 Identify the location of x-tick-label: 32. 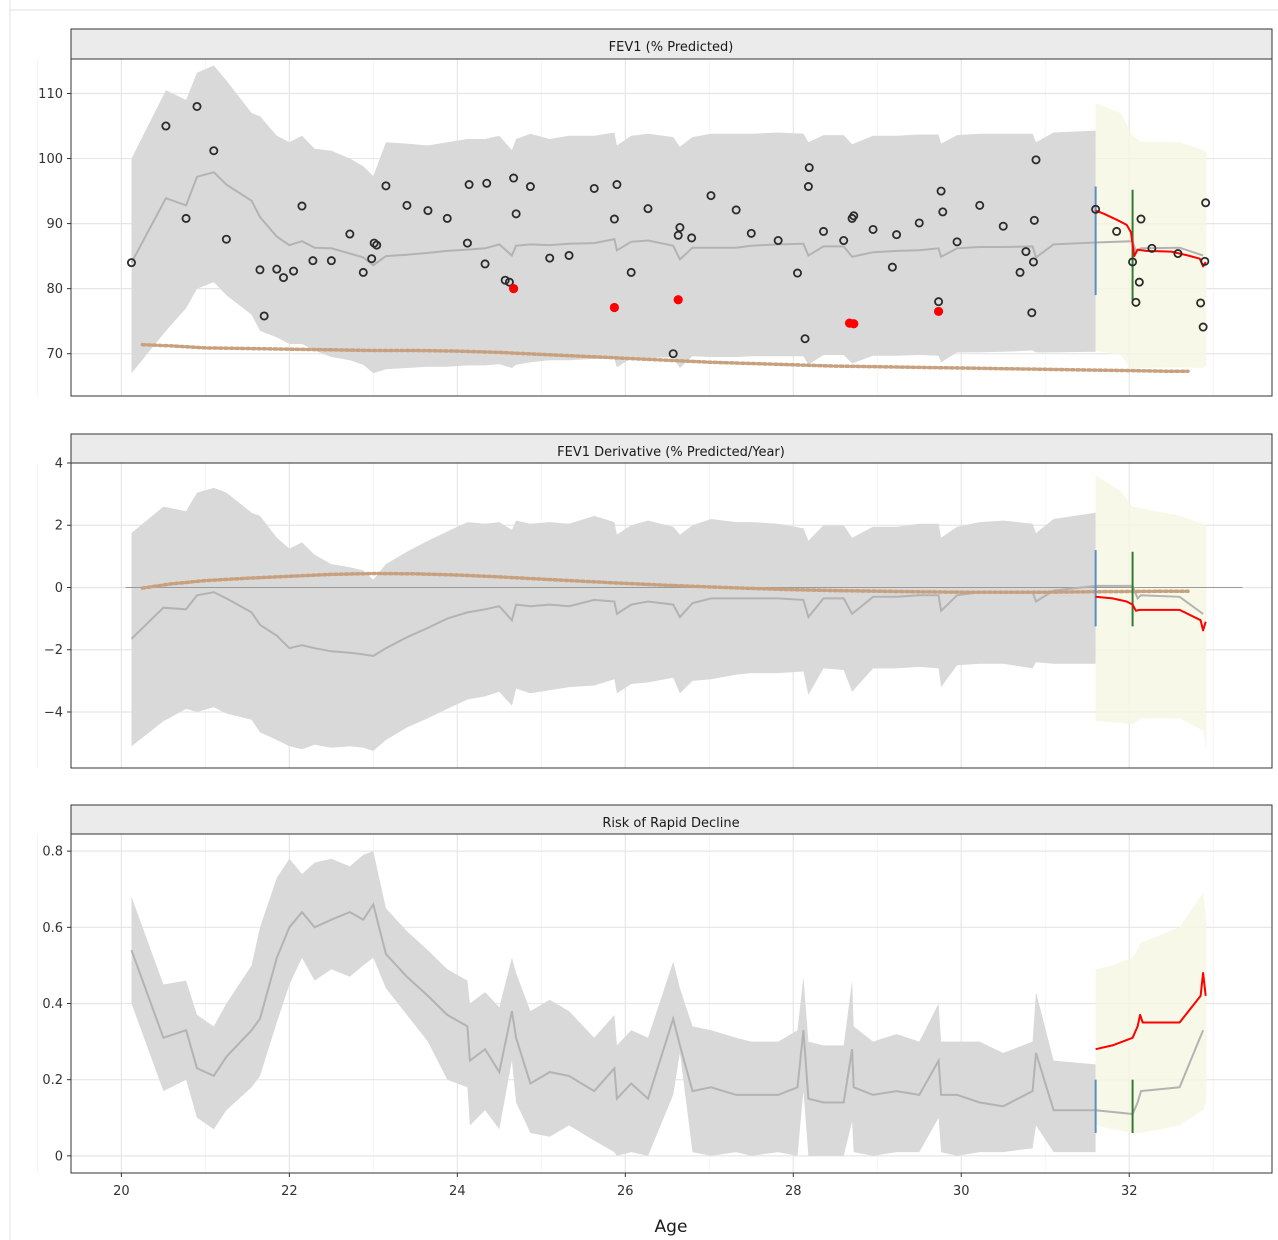
(1129, 1191).